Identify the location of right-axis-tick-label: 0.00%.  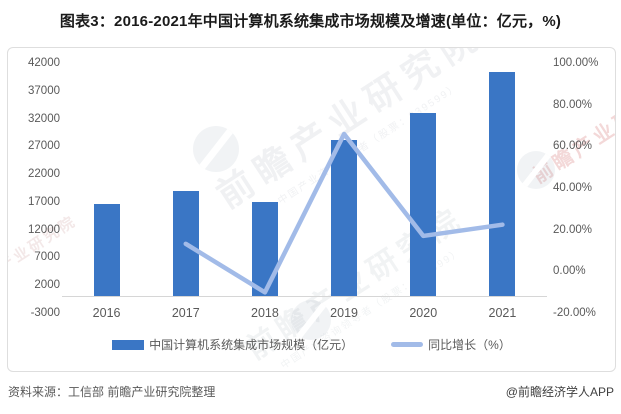
(569, 271).